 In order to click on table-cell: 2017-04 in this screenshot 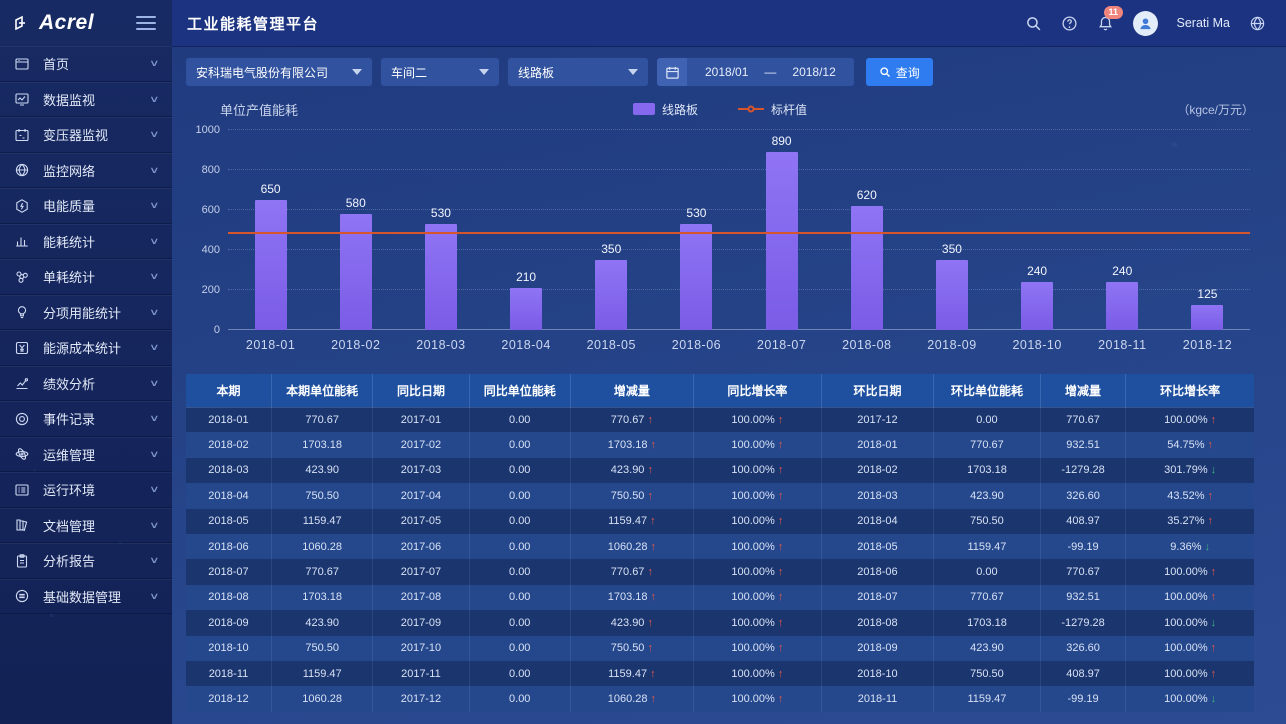, I will do `click(421, 496)`.